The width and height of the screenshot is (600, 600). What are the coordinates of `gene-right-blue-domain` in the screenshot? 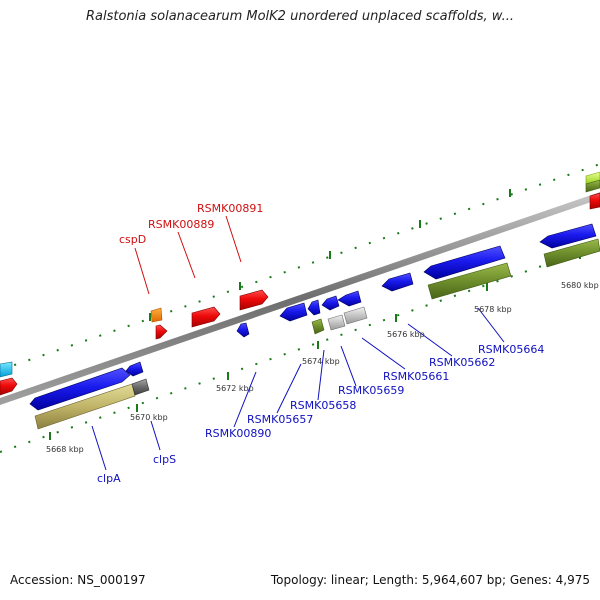 It's located at (571, 253).